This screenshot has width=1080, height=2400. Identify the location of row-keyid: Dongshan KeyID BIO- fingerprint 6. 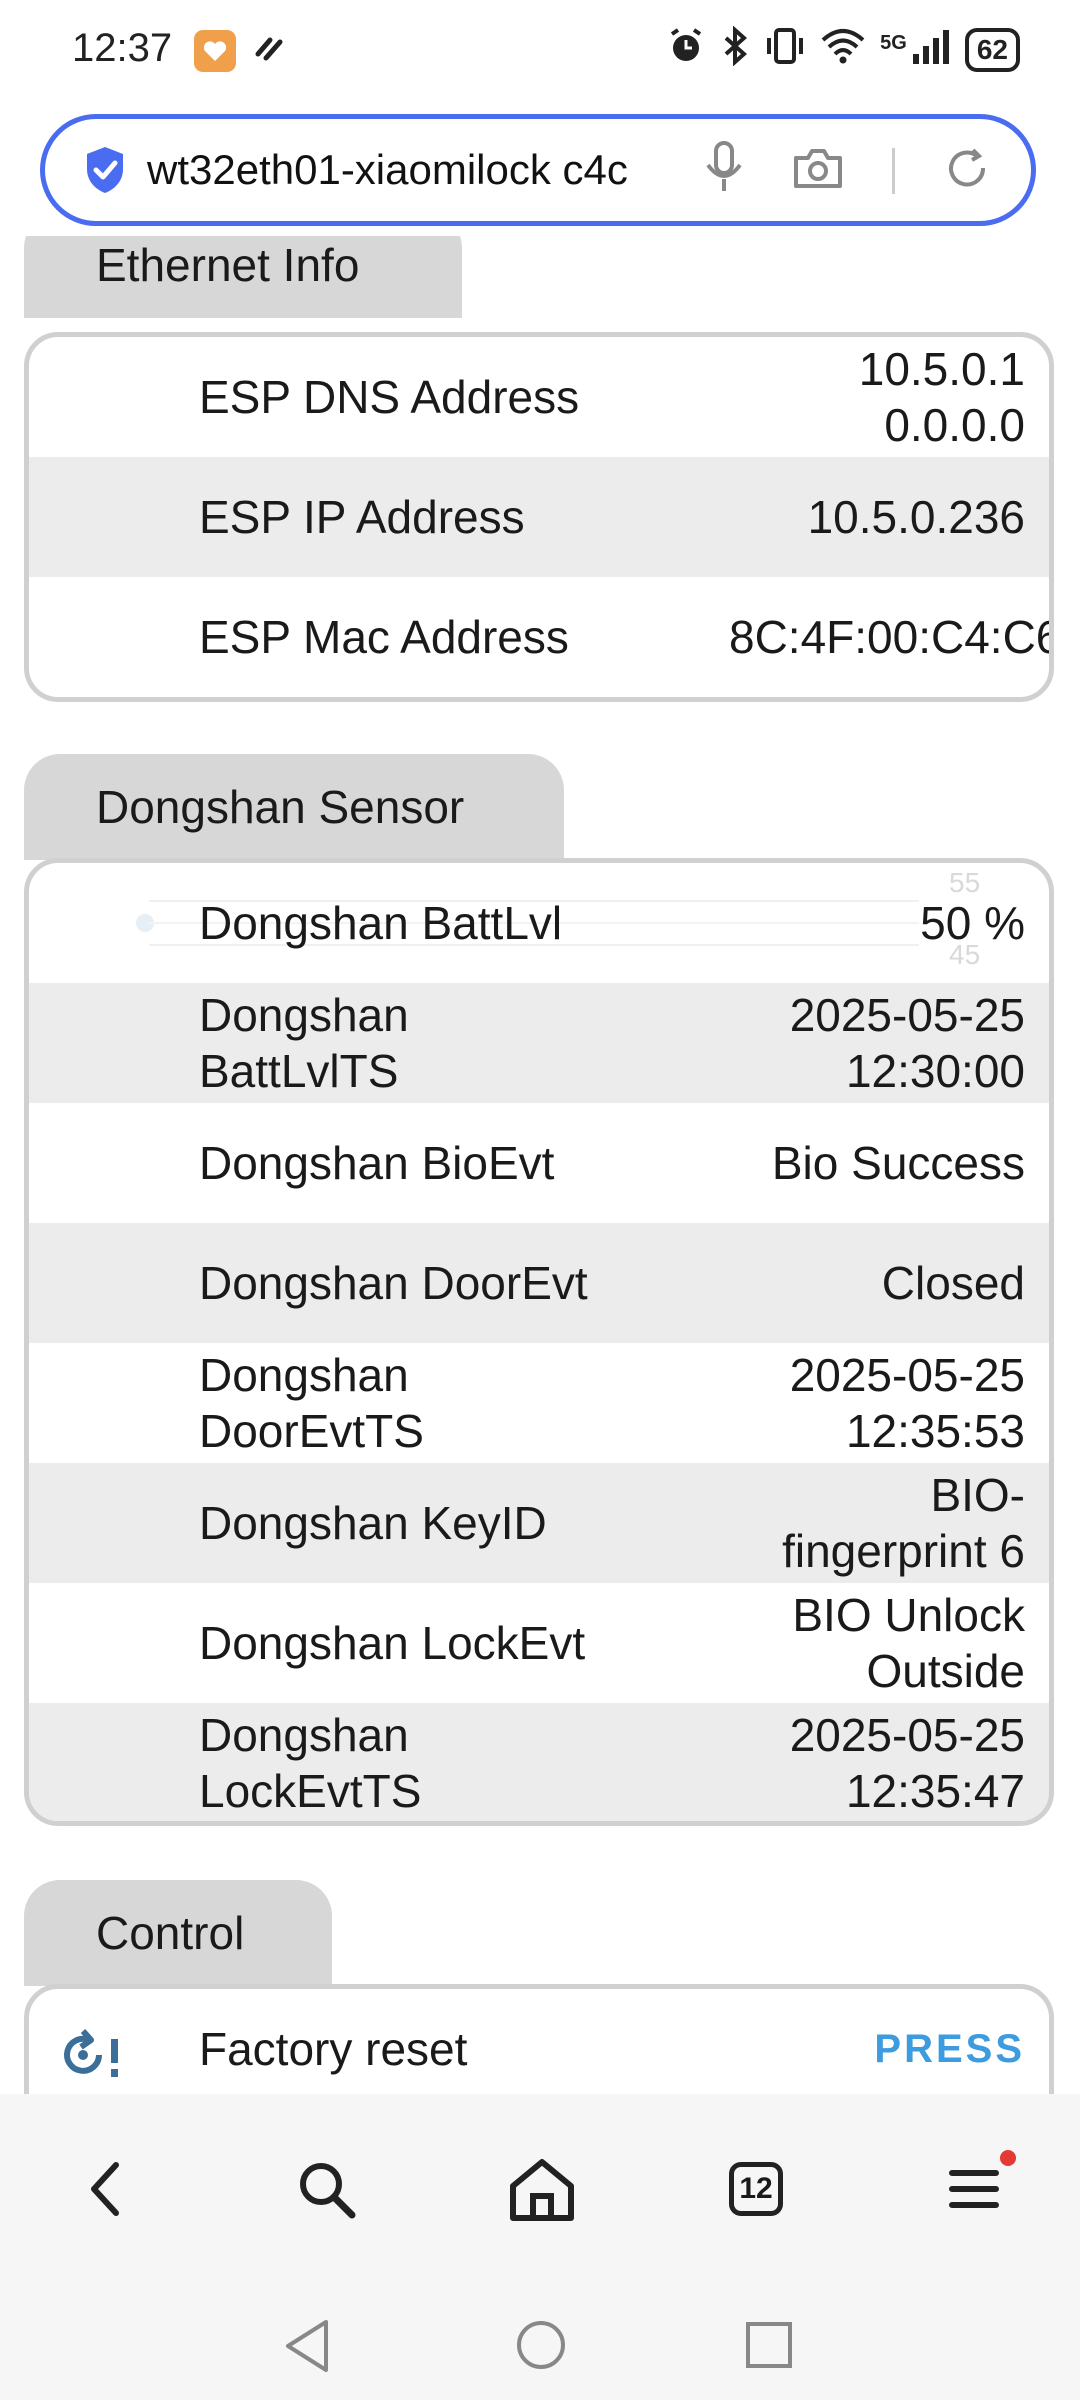
(539, 1523).